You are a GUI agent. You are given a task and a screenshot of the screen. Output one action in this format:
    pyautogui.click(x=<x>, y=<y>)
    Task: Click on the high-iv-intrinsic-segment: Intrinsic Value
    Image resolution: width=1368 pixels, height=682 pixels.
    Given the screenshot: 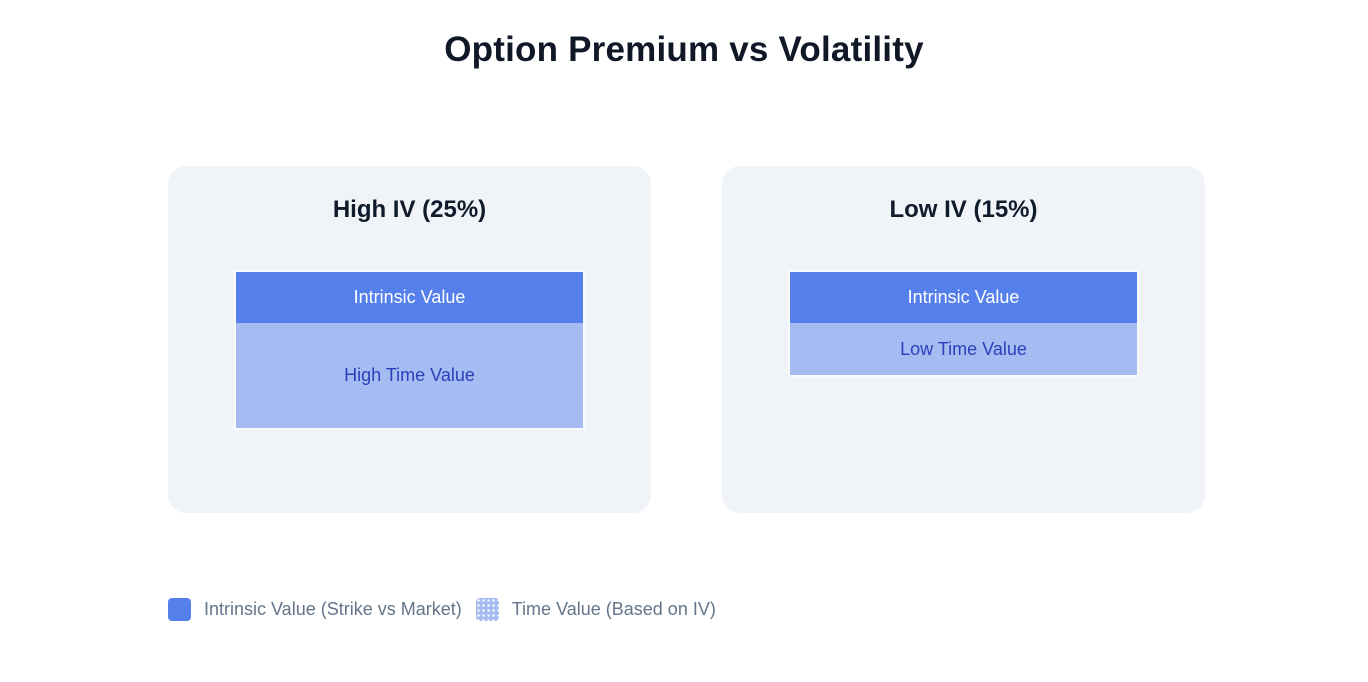 What is the action you would take?
    pyautogui.click(x=409, y=297)
    